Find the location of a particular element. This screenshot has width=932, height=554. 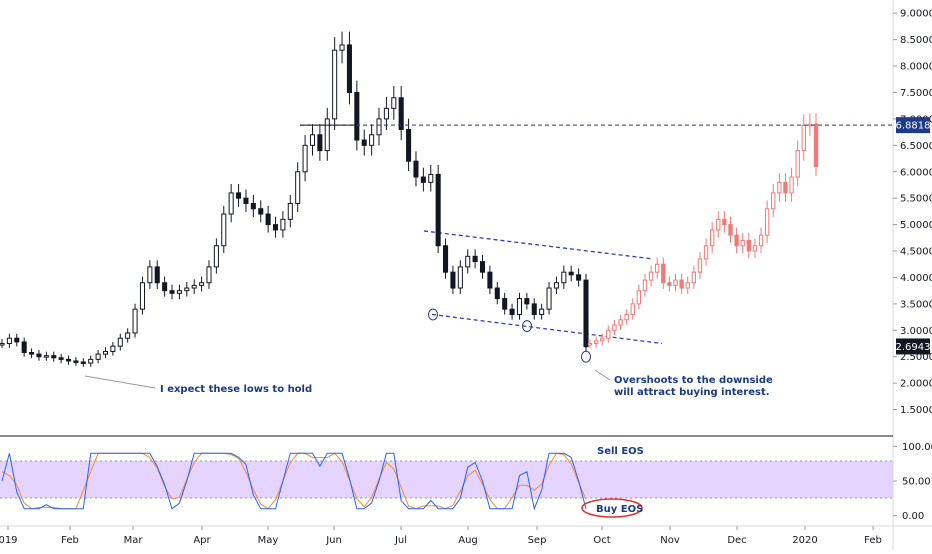

y-tick-label: 5.5000 is located at coordinates (916, 199).